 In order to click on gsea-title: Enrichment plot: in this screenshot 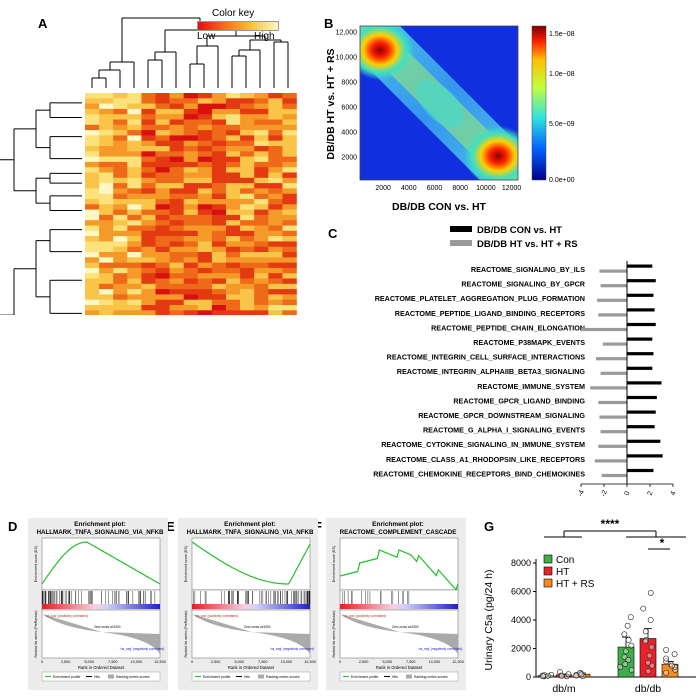, I will do `click(398, 524)`.